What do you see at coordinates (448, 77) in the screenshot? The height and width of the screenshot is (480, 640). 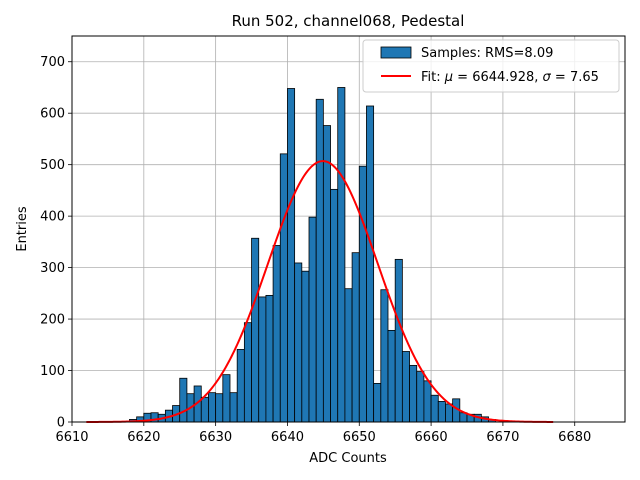 I see `legend-fit-mu-symbol: μ` at bounding box center [448, 77].